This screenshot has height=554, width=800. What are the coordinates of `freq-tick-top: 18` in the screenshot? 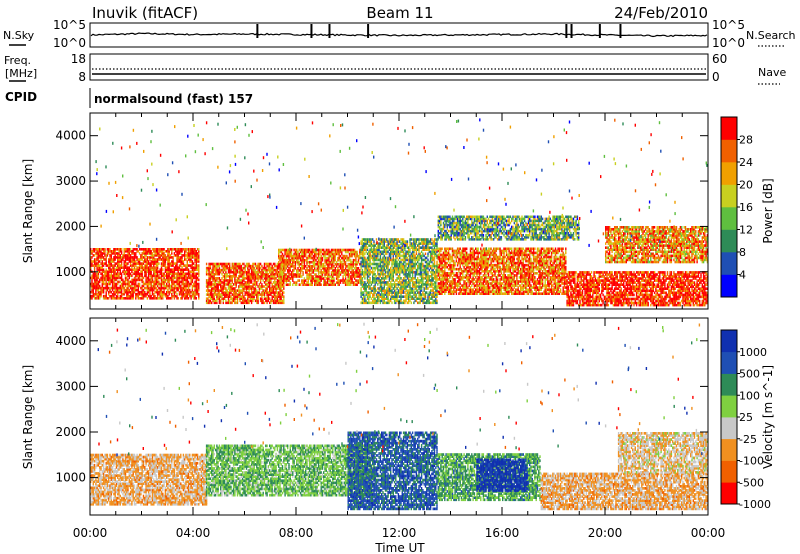 It's located at (78, 59).